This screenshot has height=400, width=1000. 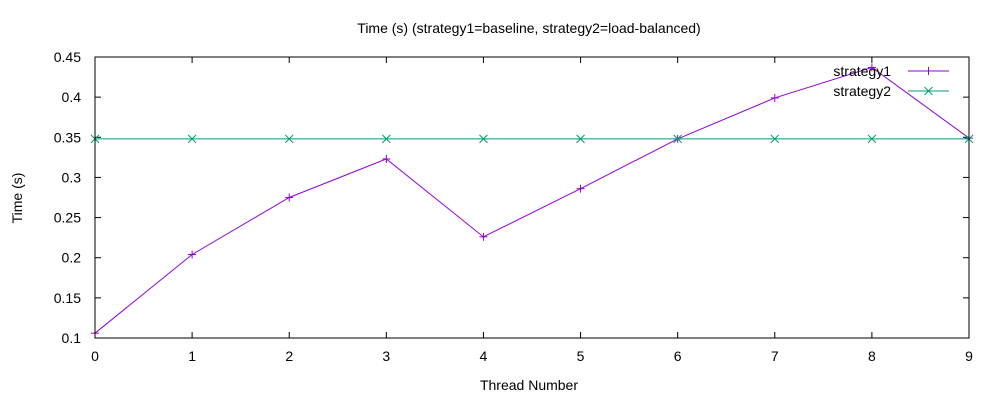 I want to click on x-tick-label: 4, so click(x=484, y=356).